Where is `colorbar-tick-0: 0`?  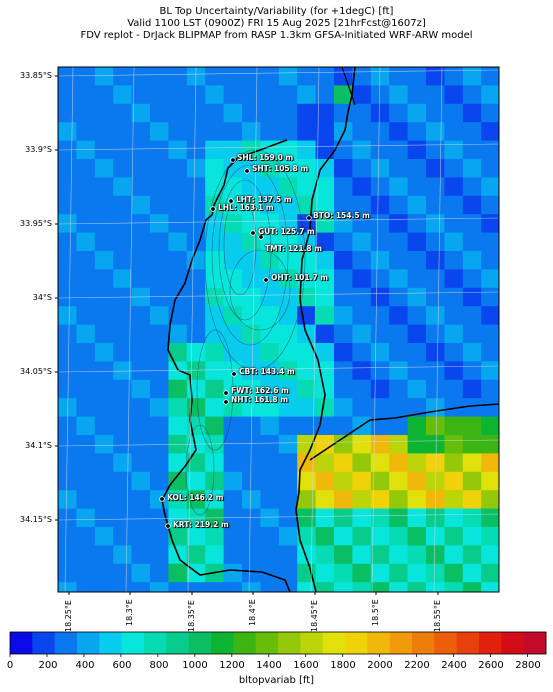
colorbar-tick-0: 0 is located at coordinates (10, 665).